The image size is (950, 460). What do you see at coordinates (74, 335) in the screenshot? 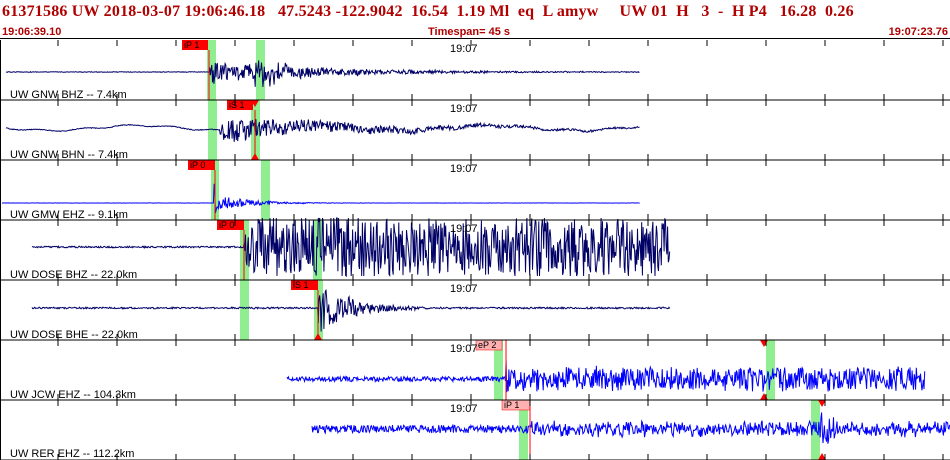
I see `channel-label: UW DOSE BHE -- 22.0km` at bounding box center [74, 335].